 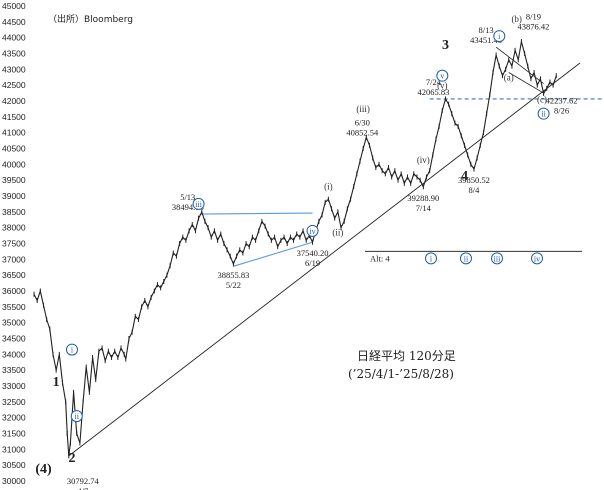 What do you see at coordinates (188, 207) in the screenshot?
I see `value-annotation-sub: 38494.06` at bounding box center [188, 207].